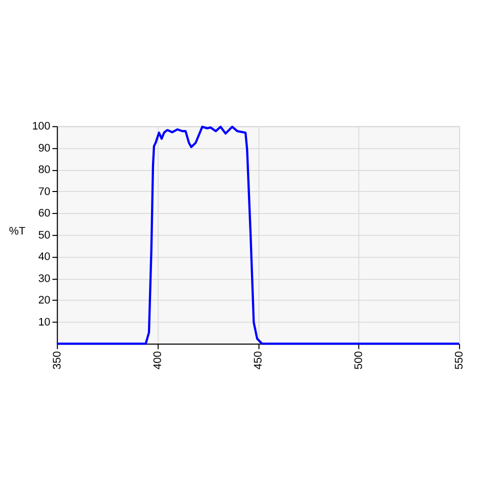 The image size is (480, 480). Describe the element at coordinates (44, 300) in the screenshot. I see `y-tick-label: 20` at that location.